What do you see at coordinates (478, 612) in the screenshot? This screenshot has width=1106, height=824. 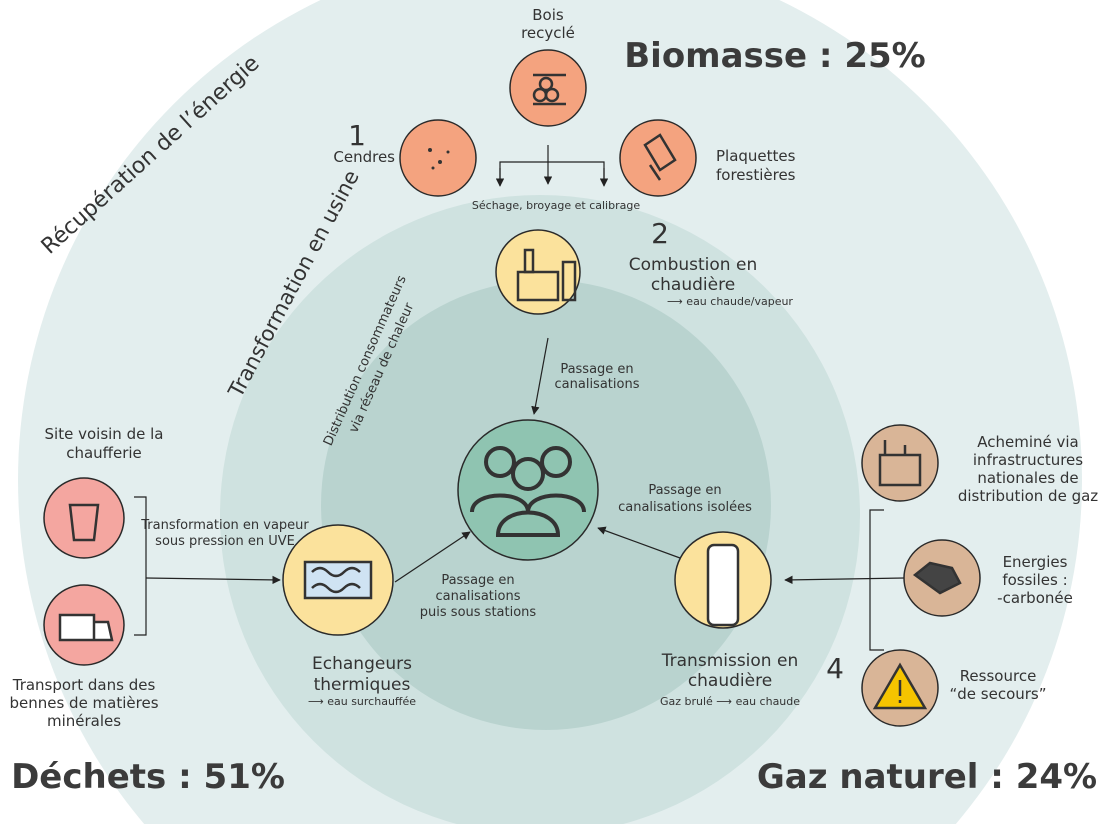 I see `label-line: puis sous stations` at bounding box center [478, 612].